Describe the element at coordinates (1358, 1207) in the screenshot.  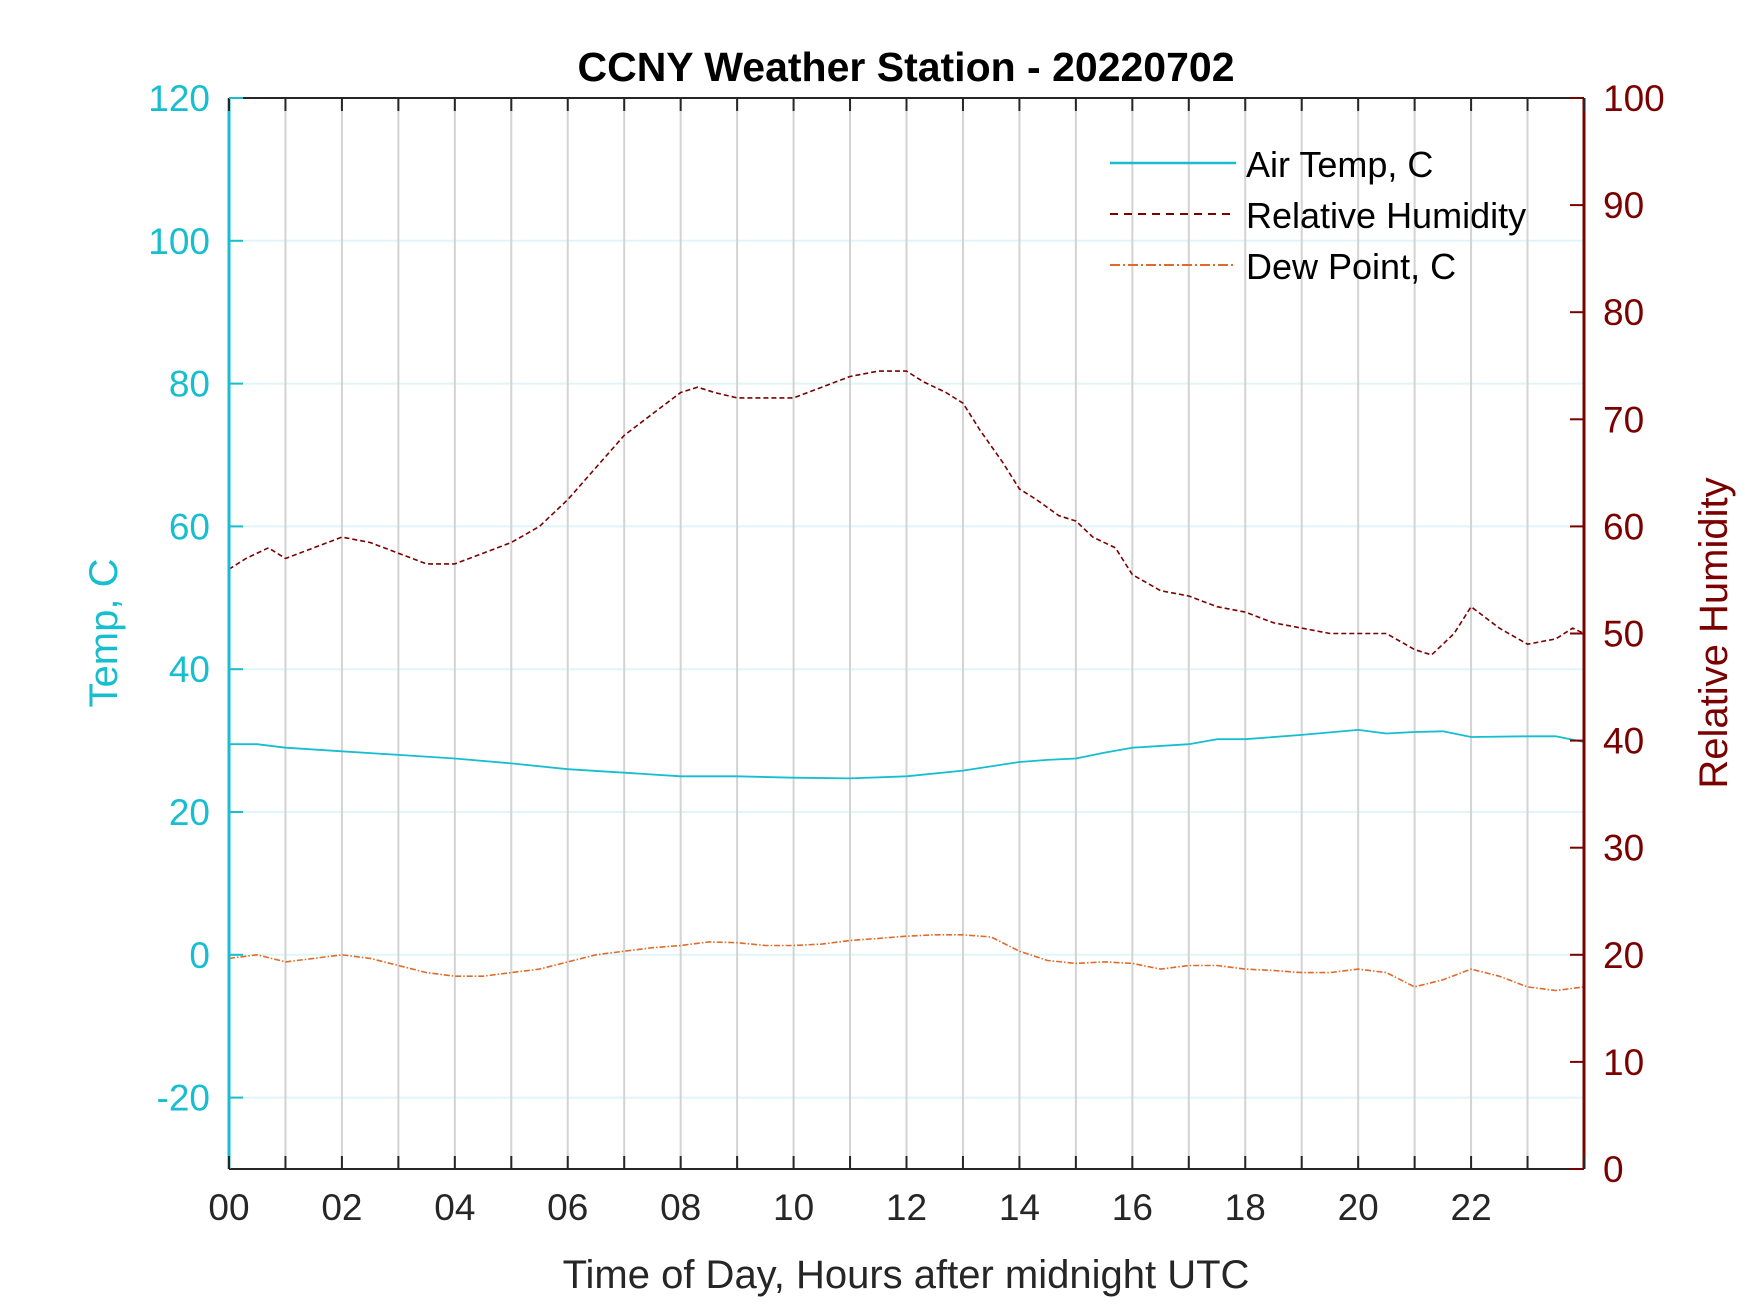
I see `x-tick-label: 20` at that location.